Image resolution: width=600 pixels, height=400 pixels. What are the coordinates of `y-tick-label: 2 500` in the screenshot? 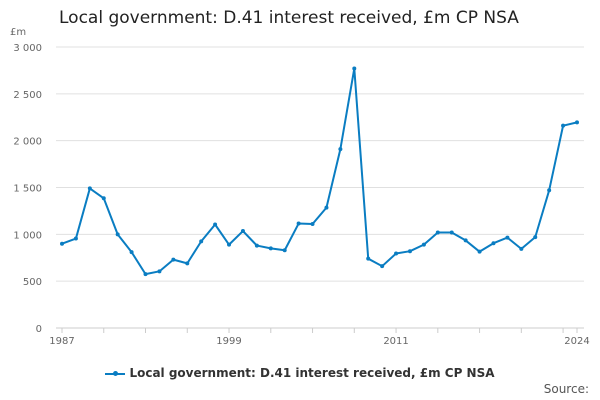 It's located at (27, 95).